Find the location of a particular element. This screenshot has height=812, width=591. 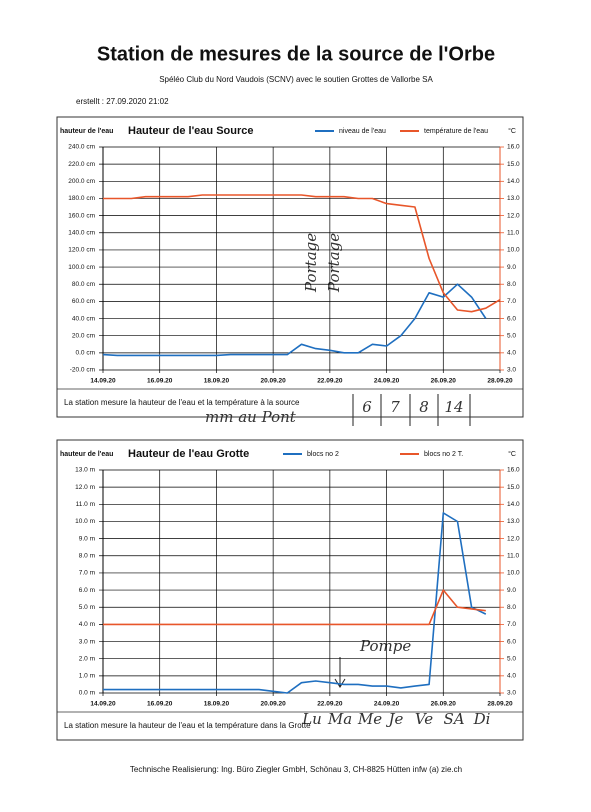

y-tick-label: 240.0 cm is located at coordinates (81, 147).